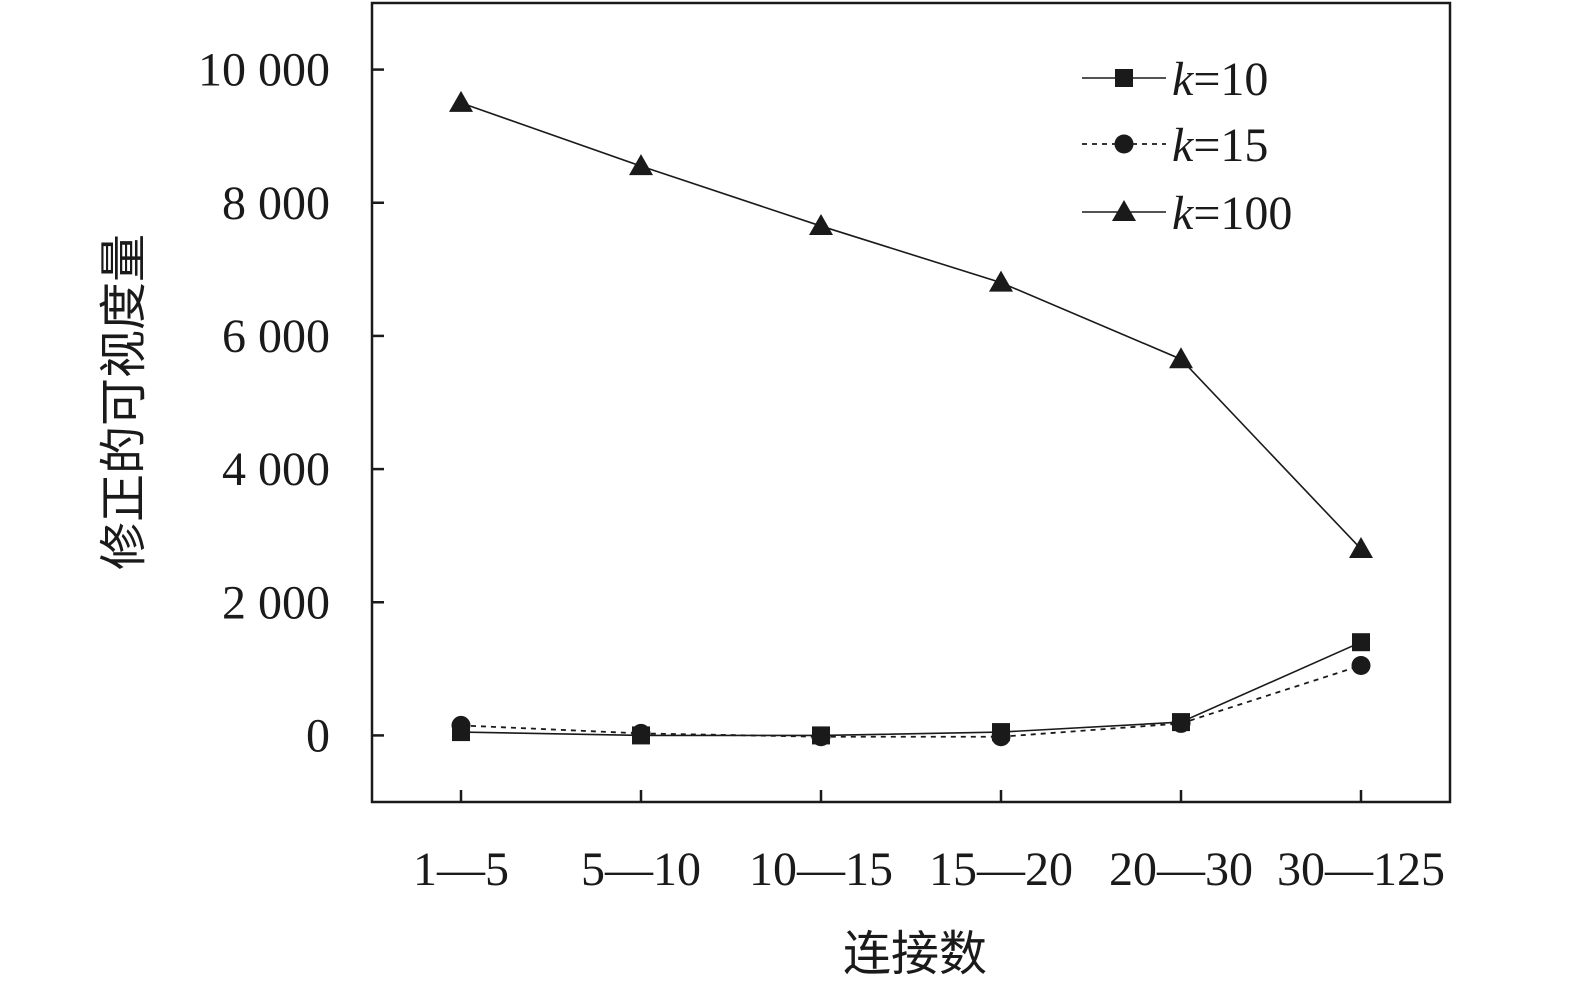 The width and height of the screenshot is (1575, 995). I want to click on legend-entry-k15-marker, so click(1124, 144).